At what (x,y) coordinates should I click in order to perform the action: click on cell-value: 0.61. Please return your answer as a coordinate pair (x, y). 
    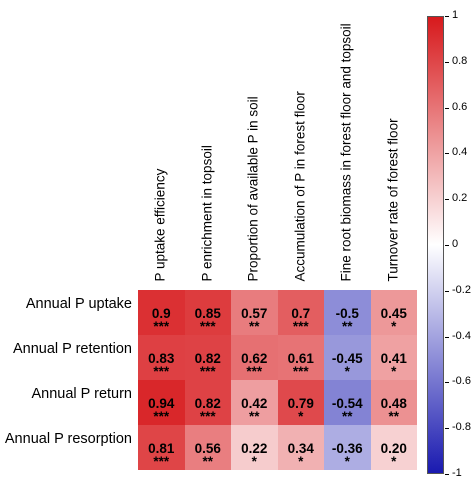
    Looking at the image, I should click on (300, 358).